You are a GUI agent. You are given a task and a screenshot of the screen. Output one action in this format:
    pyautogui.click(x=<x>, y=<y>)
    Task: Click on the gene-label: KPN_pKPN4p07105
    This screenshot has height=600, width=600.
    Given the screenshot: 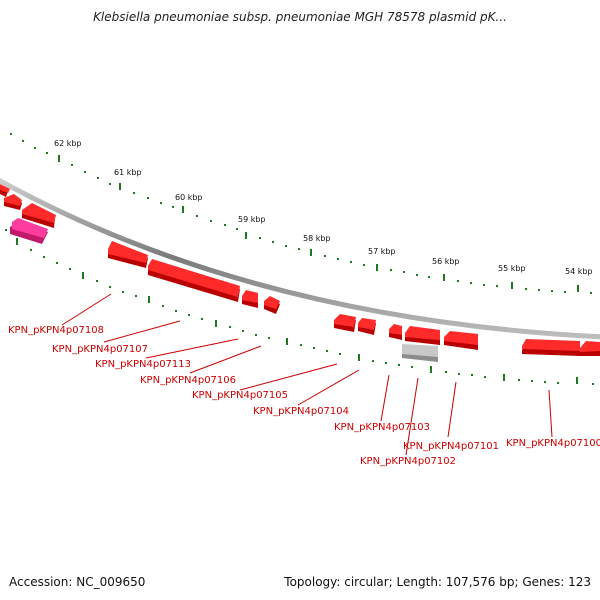 What is the action you would take?
    pyautogui.click(x=240, y=395)
    